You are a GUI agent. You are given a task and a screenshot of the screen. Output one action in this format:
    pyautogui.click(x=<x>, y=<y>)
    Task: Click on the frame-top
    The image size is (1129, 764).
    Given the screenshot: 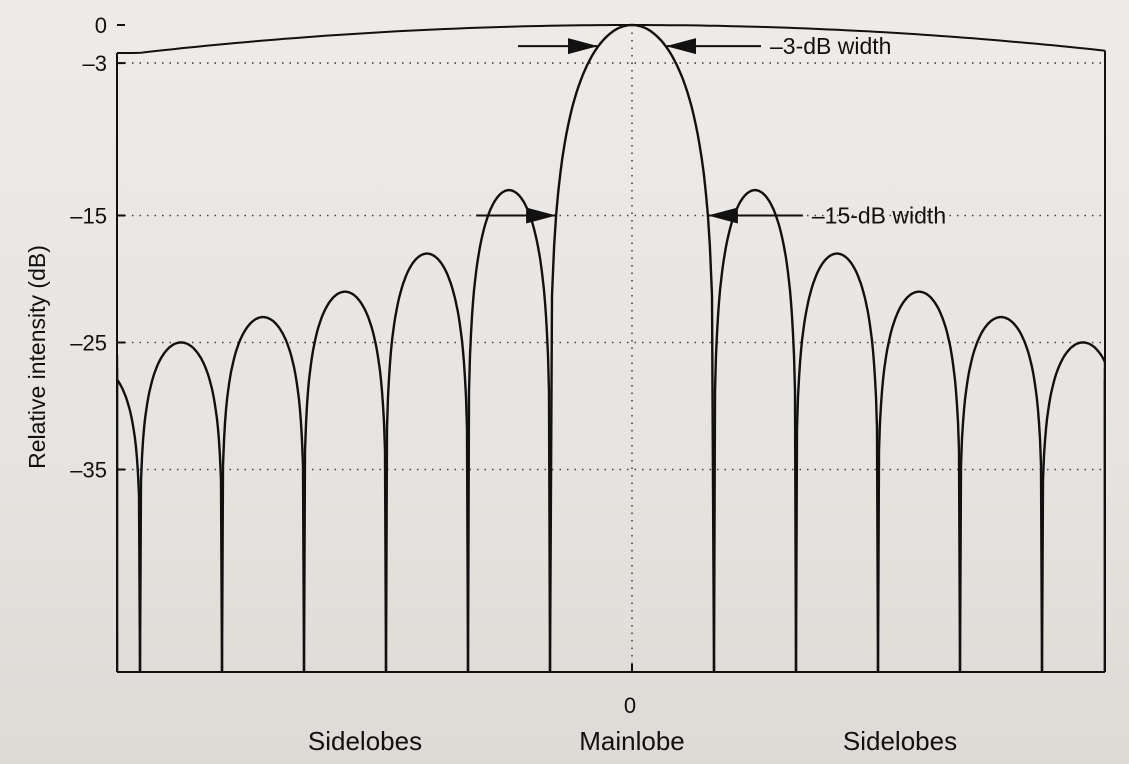 What is the action you would take?
    pyautogui.click(x=611, y=39)
    